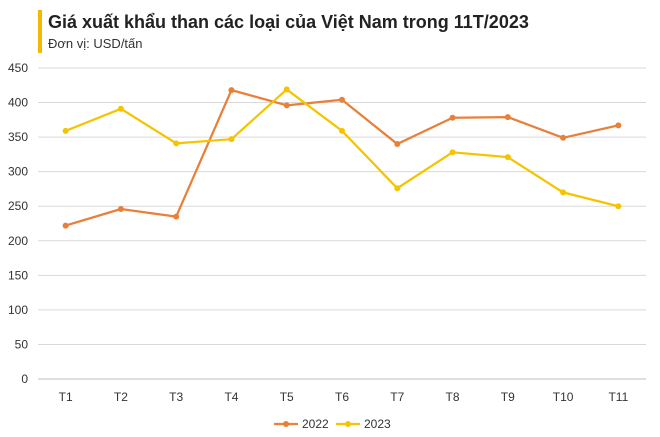 This screenshot has width=660, height=437. I want to click on y-tick-label: 0, so click(24, 379).